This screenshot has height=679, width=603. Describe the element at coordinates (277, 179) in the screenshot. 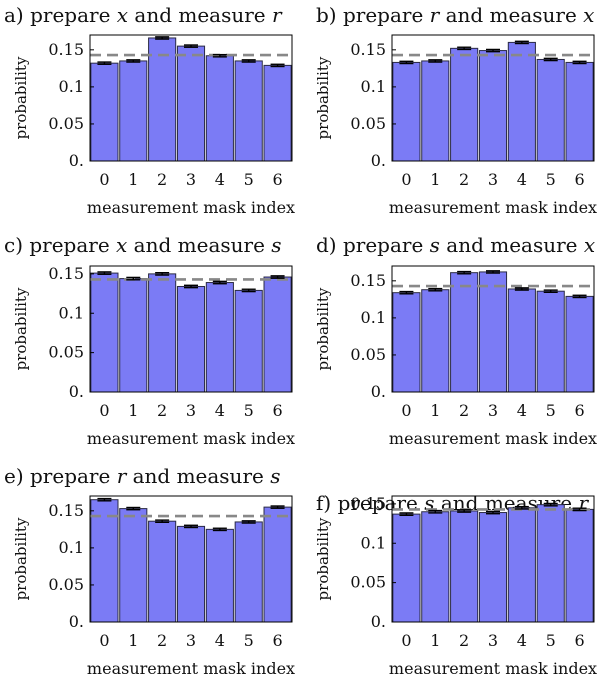

I see `x-tick-label: 6` at that location.